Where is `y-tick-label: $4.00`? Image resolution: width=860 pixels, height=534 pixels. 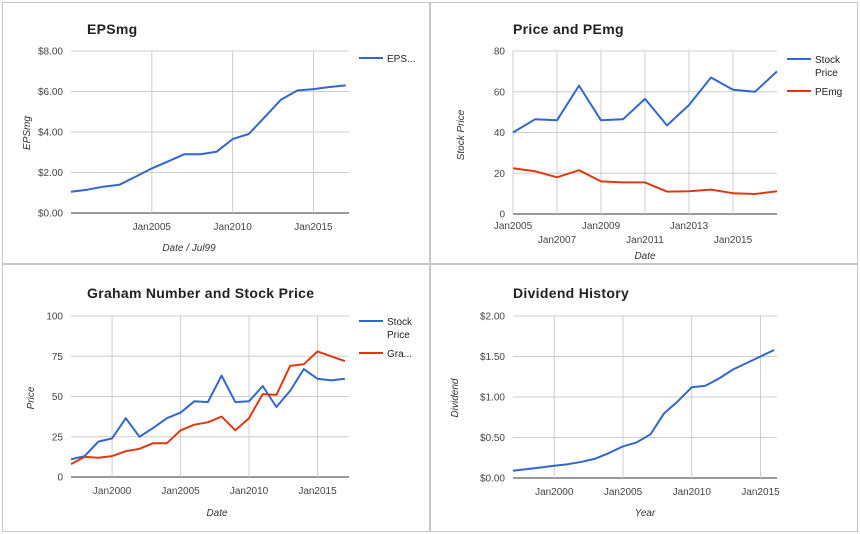 y-tick-label: $4.00 is located at coordinates (50, 133).